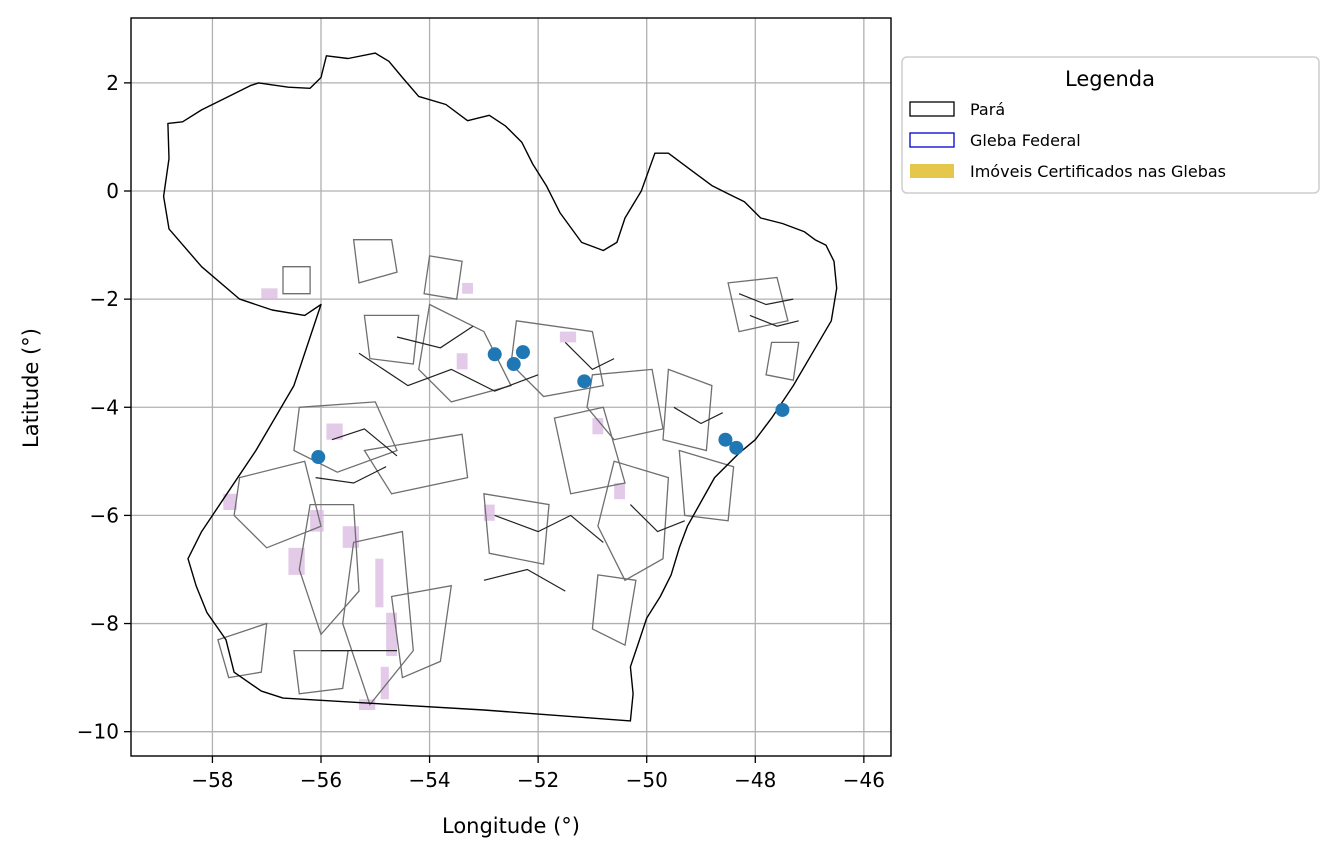  What do you see at coordinates (987, 109) in the screenshot?
I see `legend-entry-label: Pará` at bounding box center [987, 109].